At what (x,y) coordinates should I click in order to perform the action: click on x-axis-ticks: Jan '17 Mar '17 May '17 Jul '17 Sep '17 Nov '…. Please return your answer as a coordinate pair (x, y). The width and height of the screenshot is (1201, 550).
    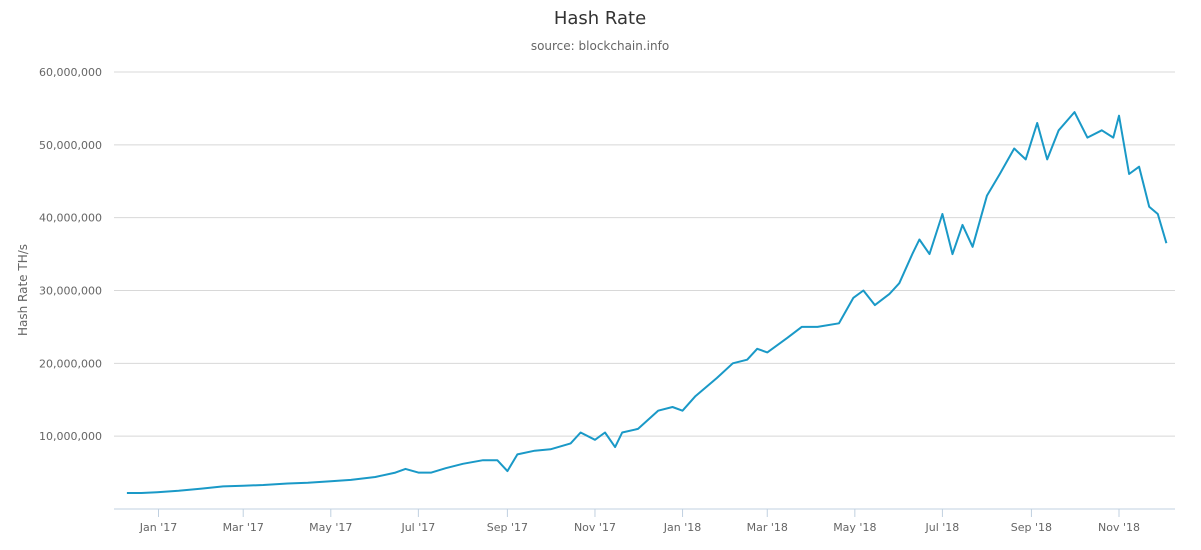
    Looking at the image, I should click on (639, 521).